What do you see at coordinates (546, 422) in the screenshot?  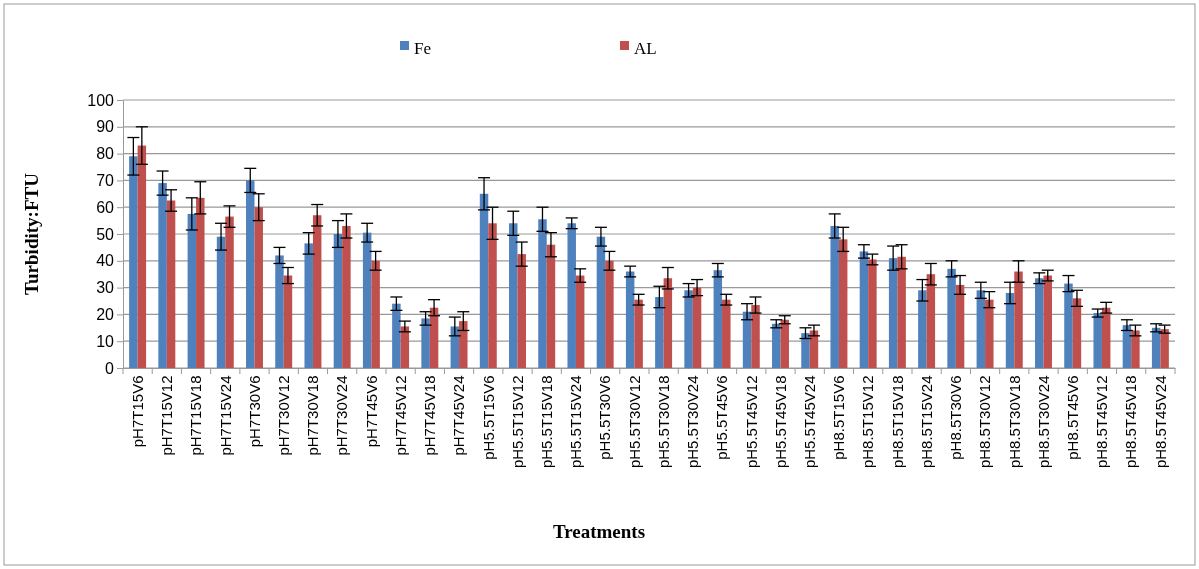 I see `x-tick-label: pH5.5T15V18` at bounding box center [546, 422].